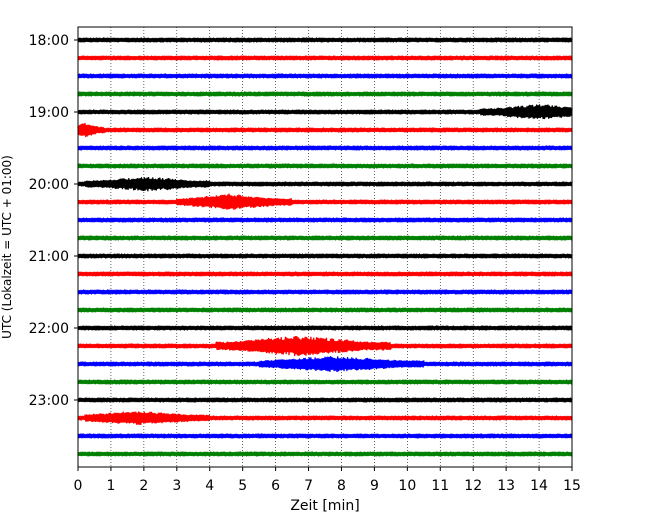 The image size is (650, 520). I want to click on y-tick-label: 18:00, so click(49, 41).